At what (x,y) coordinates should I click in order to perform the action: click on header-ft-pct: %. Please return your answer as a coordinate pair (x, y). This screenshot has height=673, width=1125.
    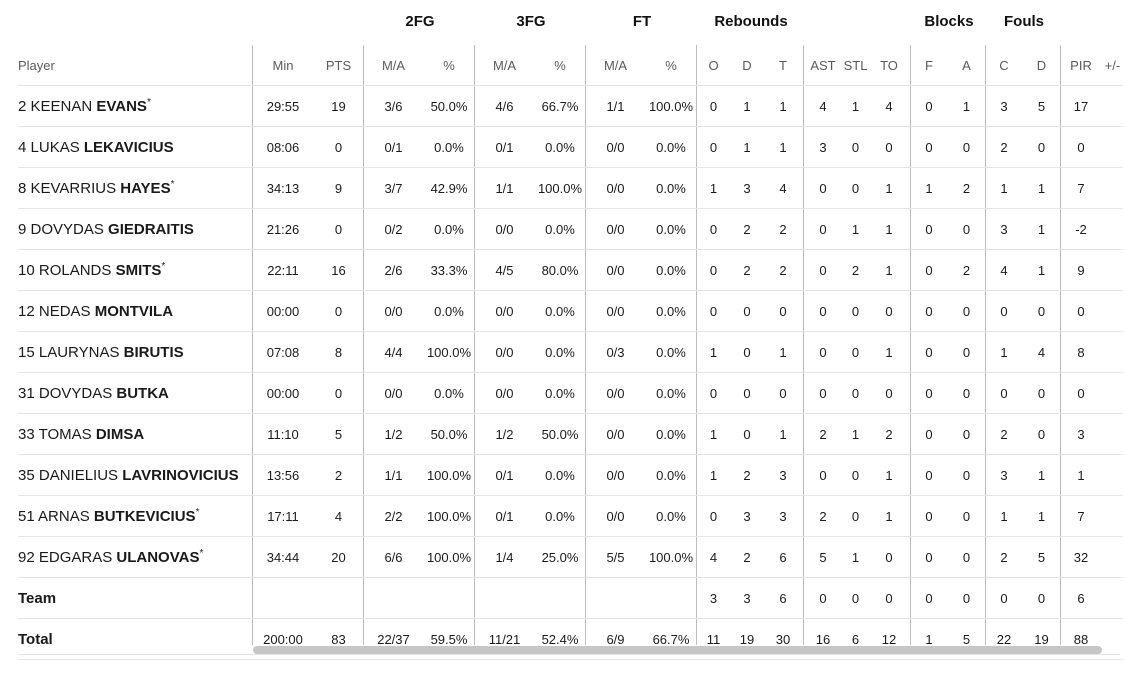
    Looking at the image, I should click on (671, 66).